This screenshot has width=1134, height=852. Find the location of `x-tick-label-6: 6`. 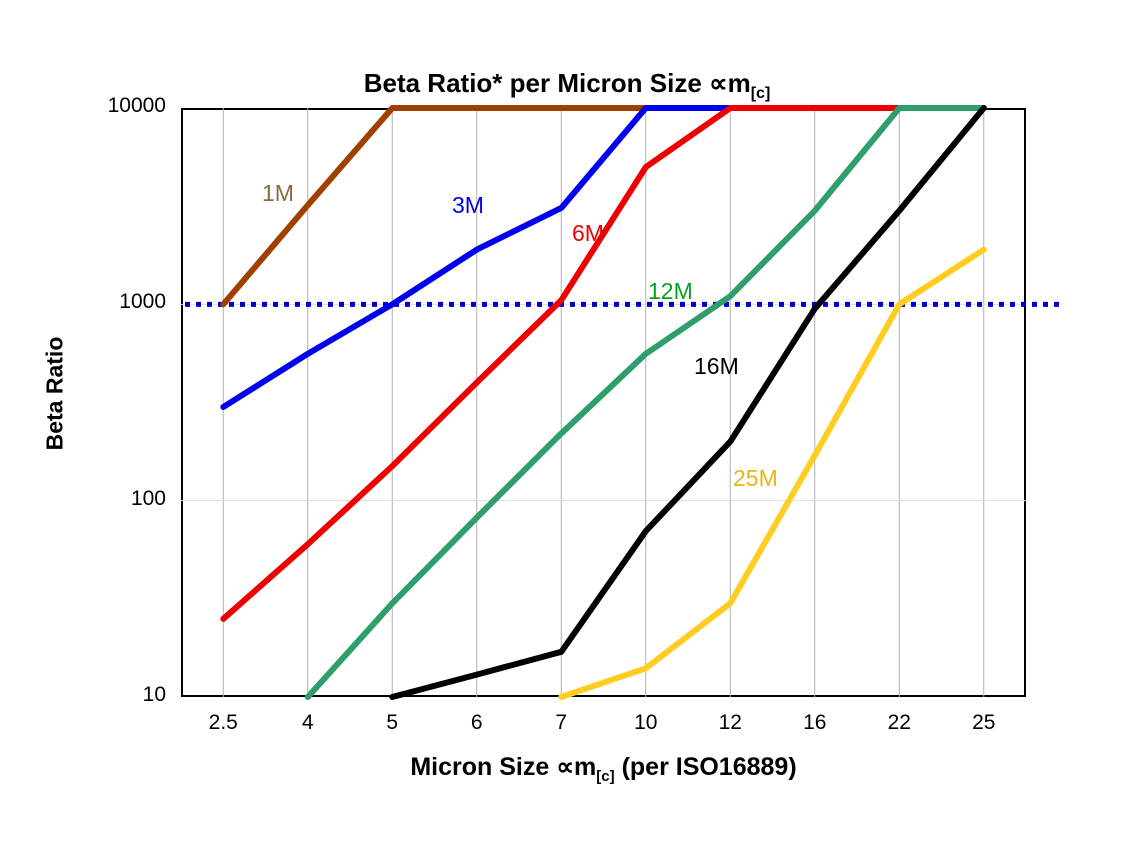

x-tick-label-6: 6 is located at coordinates (476, 722).